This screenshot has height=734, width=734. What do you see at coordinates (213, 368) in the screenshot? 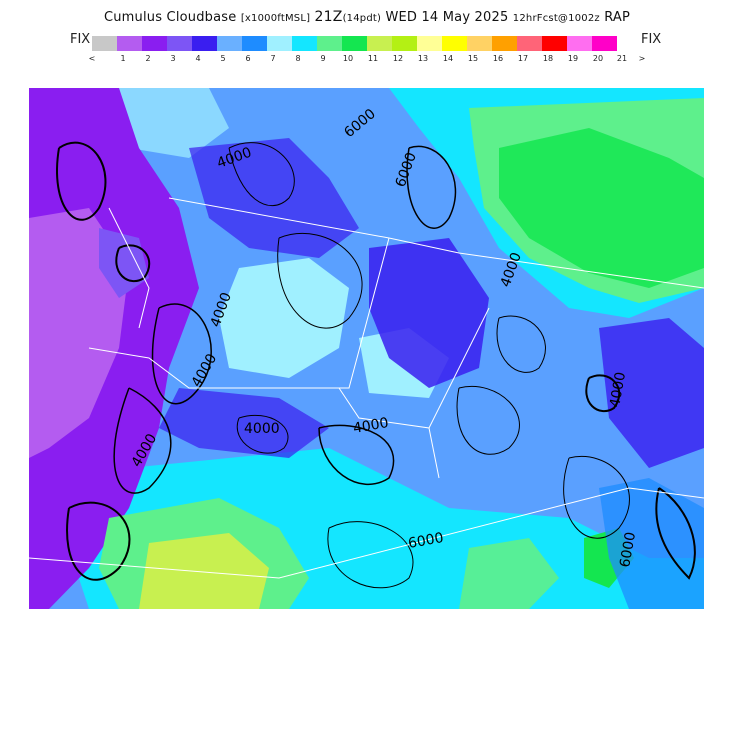
I see `border-wa-or` at bounding box center [213, 368].